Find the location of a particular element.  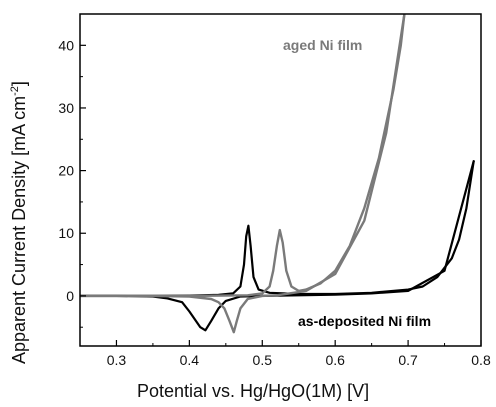

x-tick-label: 0.8 is located at coordinates (481, 360).